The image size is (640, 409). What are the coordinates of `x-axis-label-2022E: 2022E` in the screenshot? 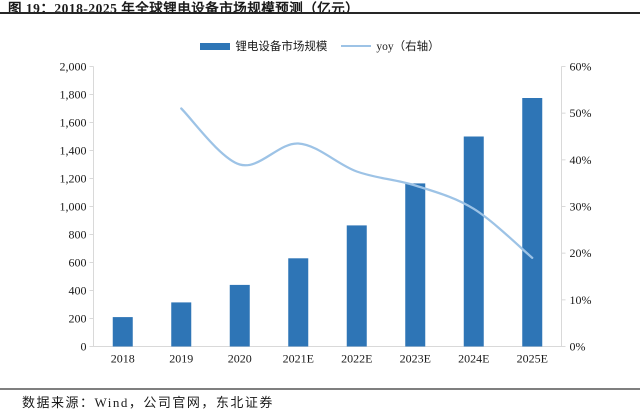 It's located at (356, 359).